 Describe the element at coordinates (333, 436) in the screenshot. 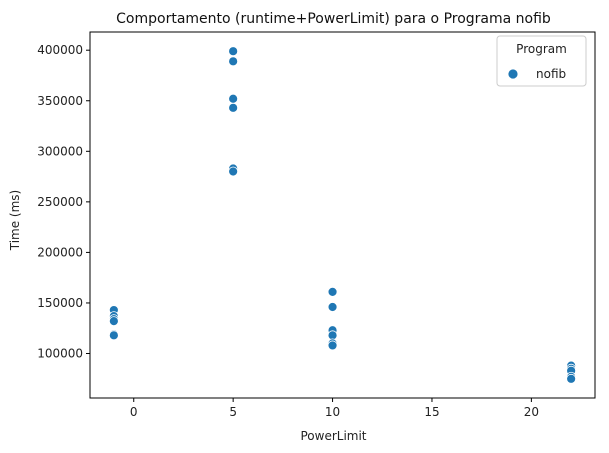

I see `x-axis-label: PowerLimit` at that location.